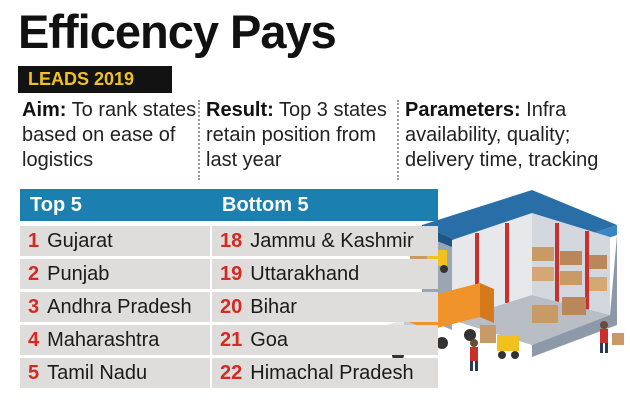 The image size is (630, 403). I want to click on result-heading: Result:, so click(240, 110).